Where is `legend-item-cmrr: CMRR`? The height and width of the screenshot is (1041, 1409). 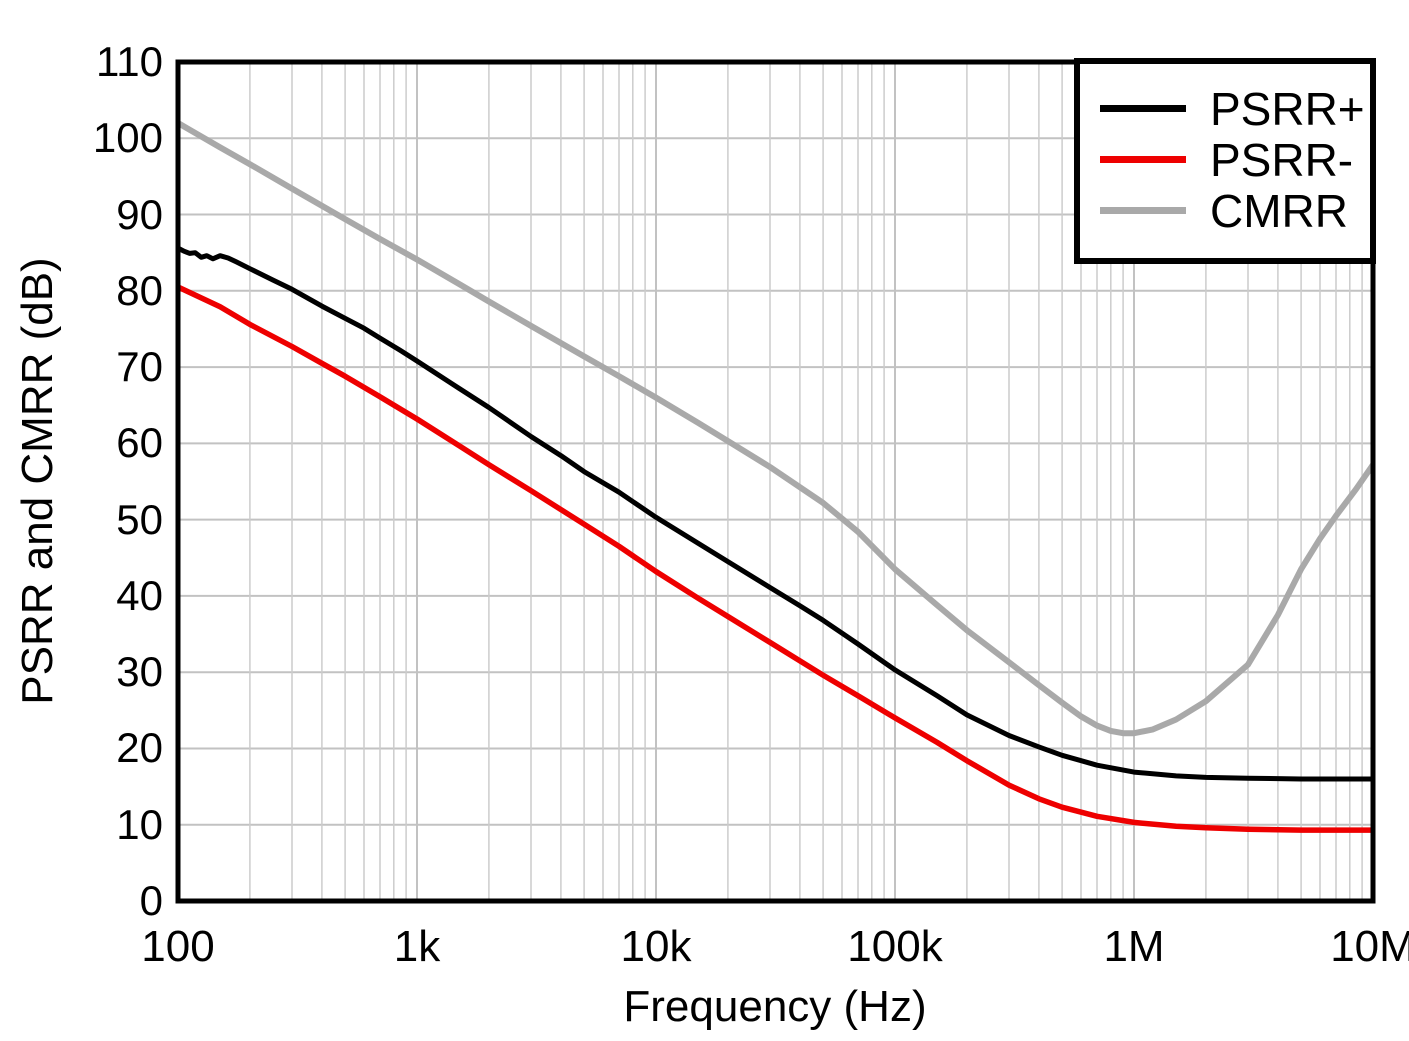 legend-item-cmrr: CMRR is located at coordinates (1225, 210).